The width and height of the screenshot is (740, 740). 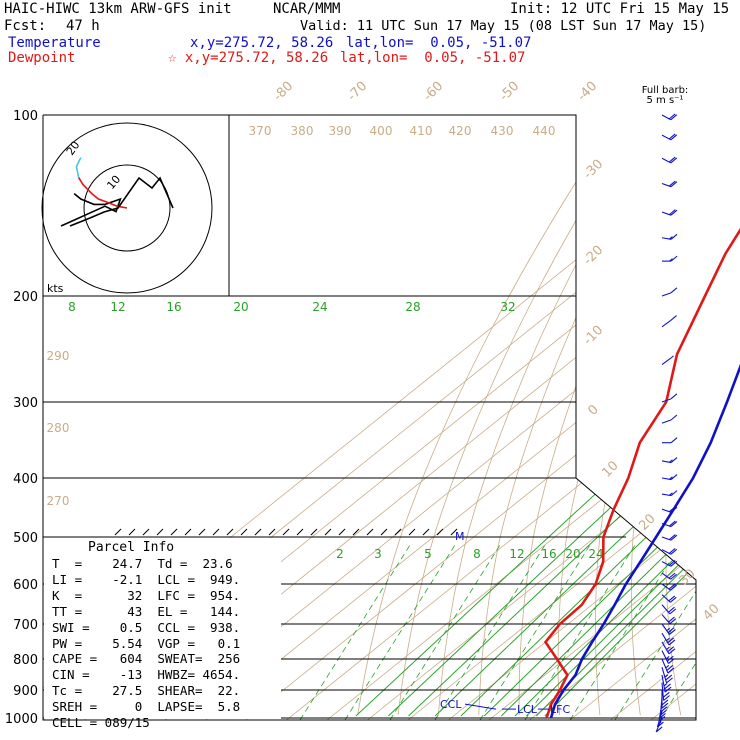 I want to click on theta-label: 390, so click(x=340, y=131).